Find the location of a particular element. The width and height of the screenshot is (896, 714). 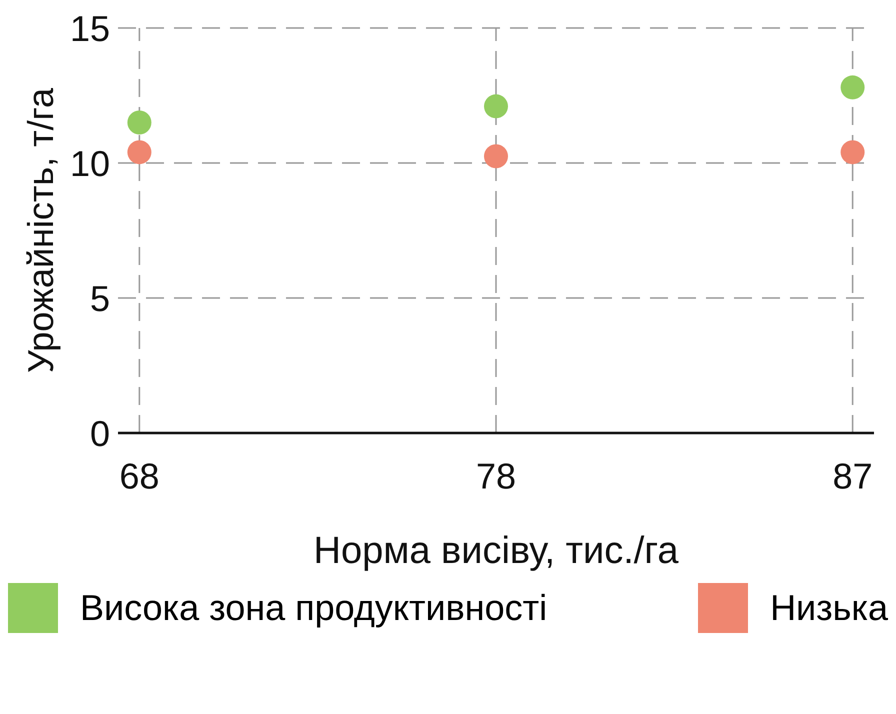

legend-label: Низька is located at coordinates (829, 608).